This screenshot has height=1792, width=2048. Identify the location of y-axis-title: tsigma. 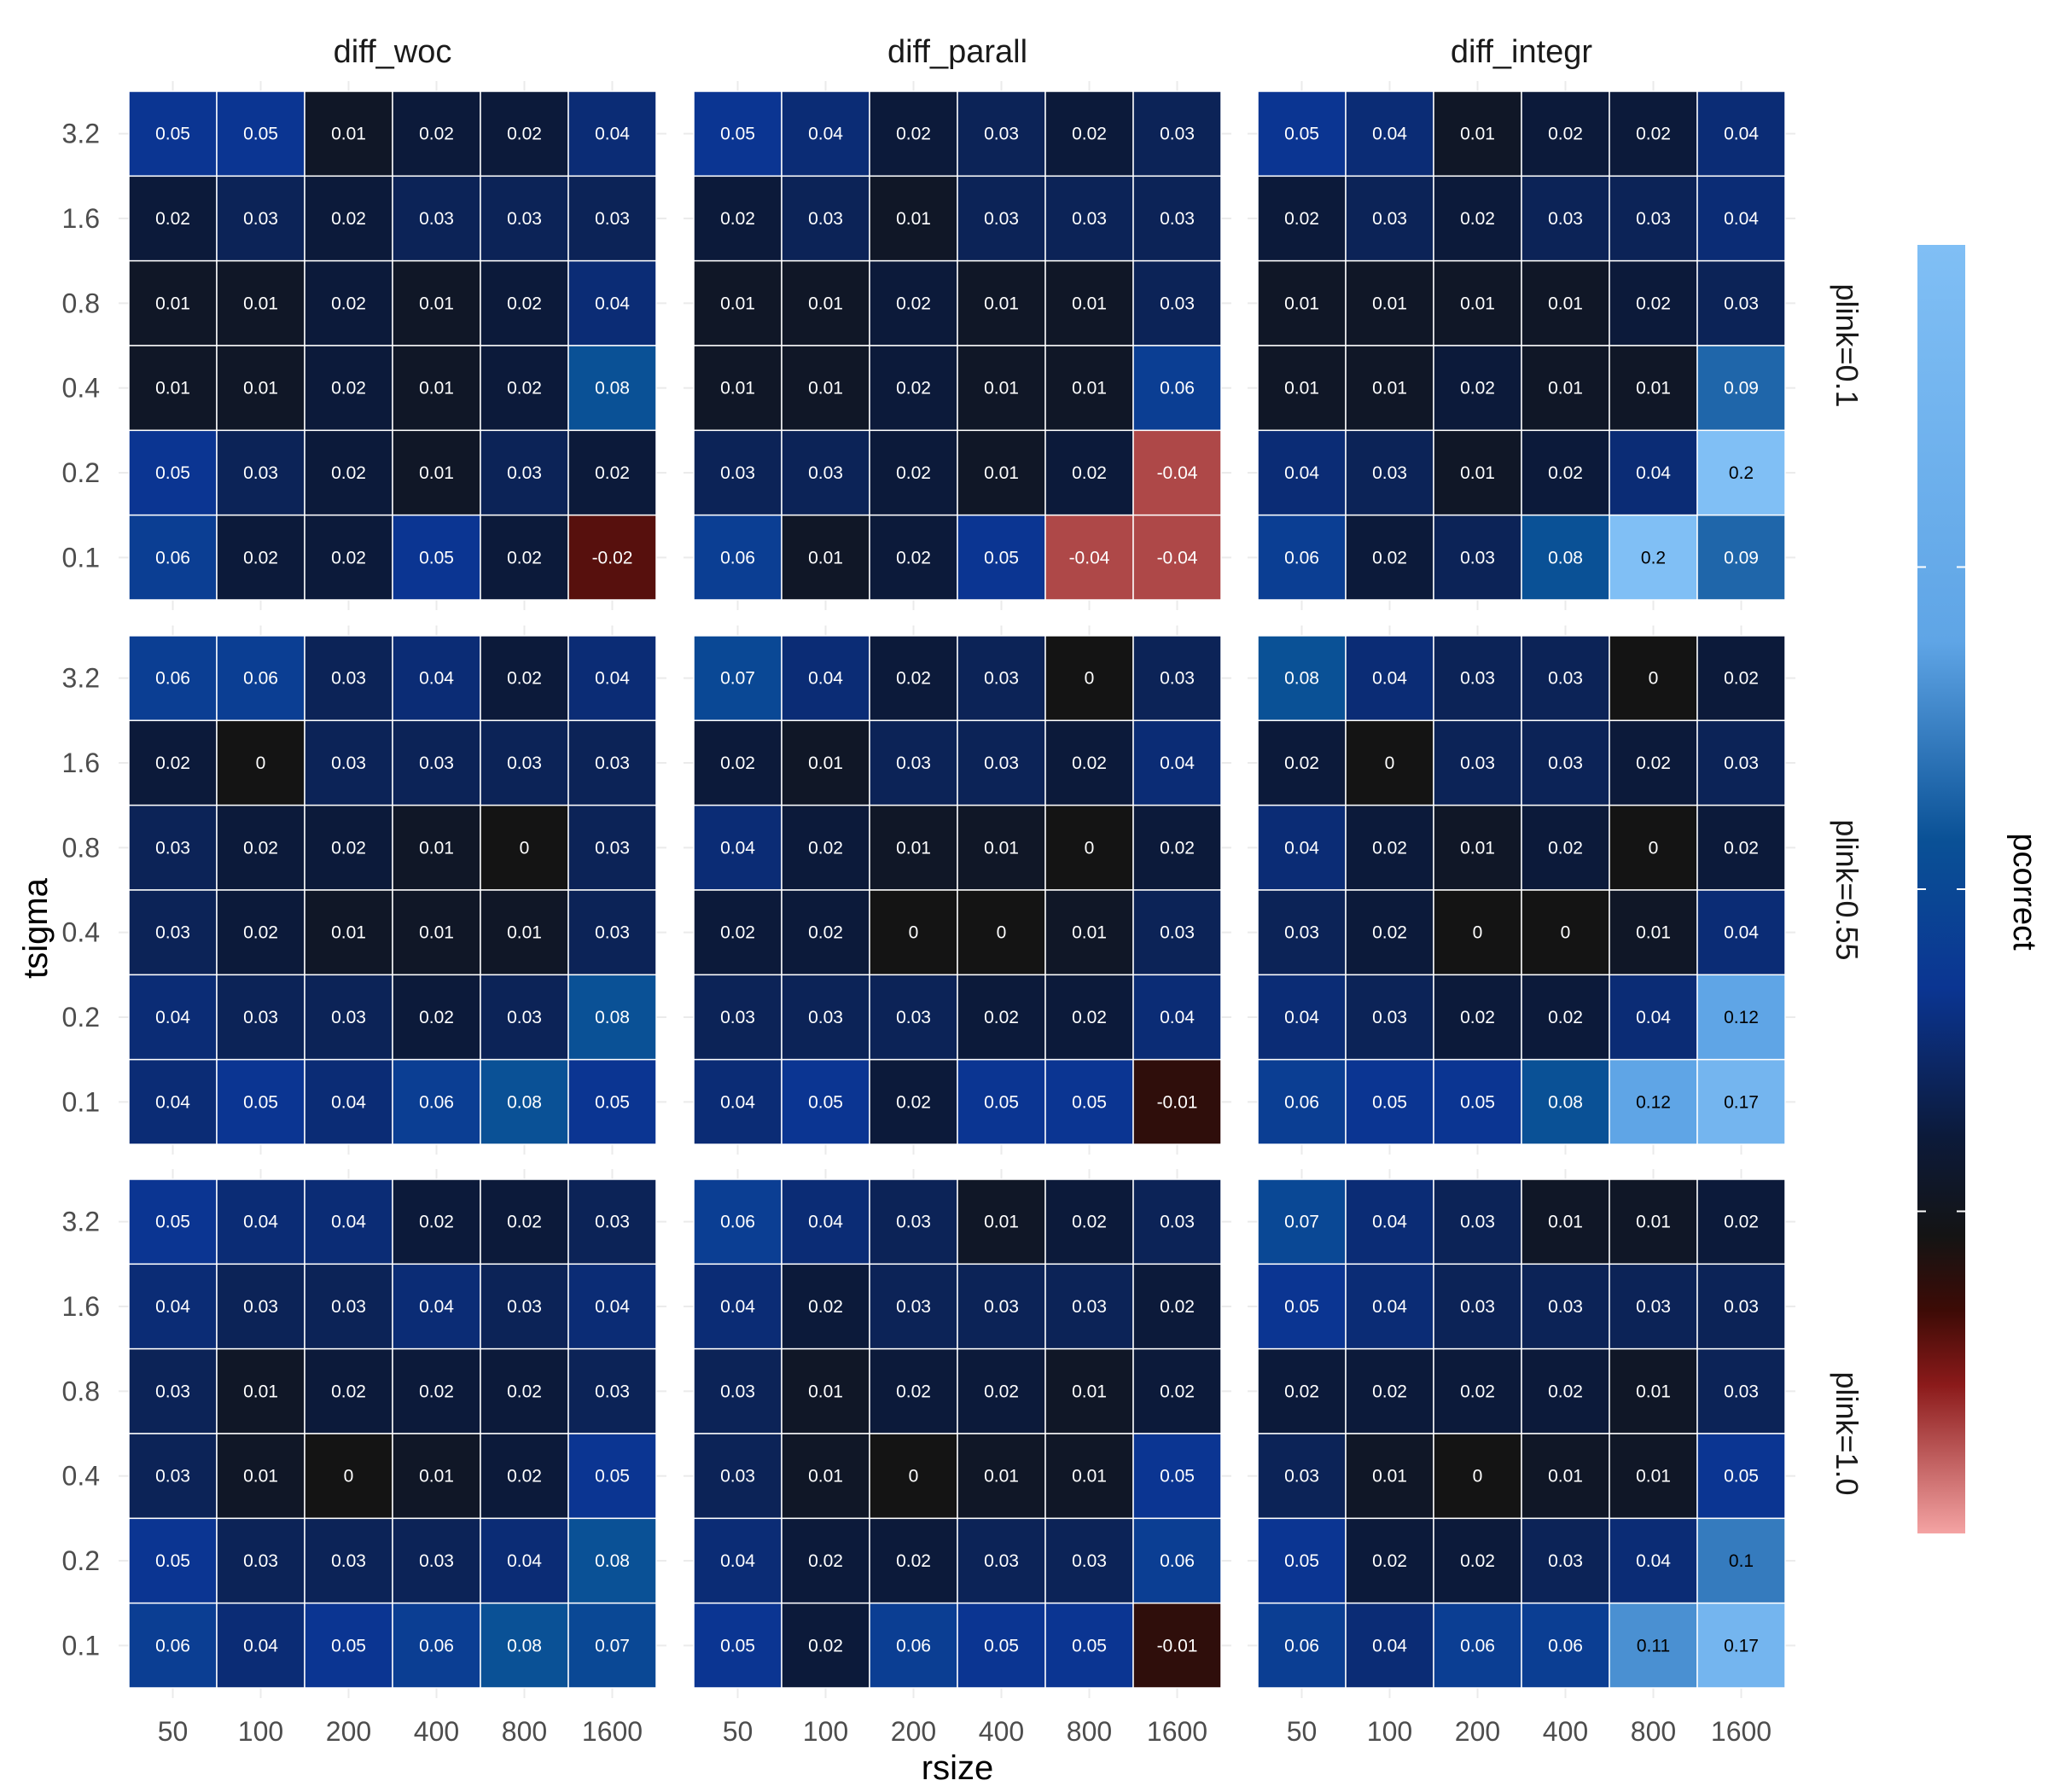
(36, 928).